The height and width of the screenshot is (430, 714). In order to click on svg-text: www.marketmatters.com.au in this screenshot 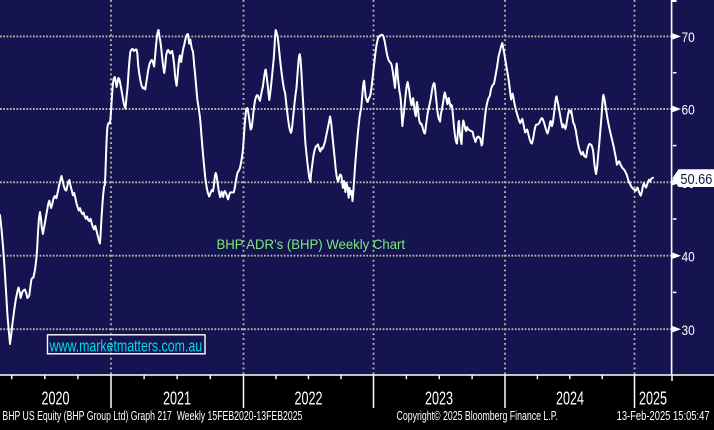, I will do `click(125, 345)`.